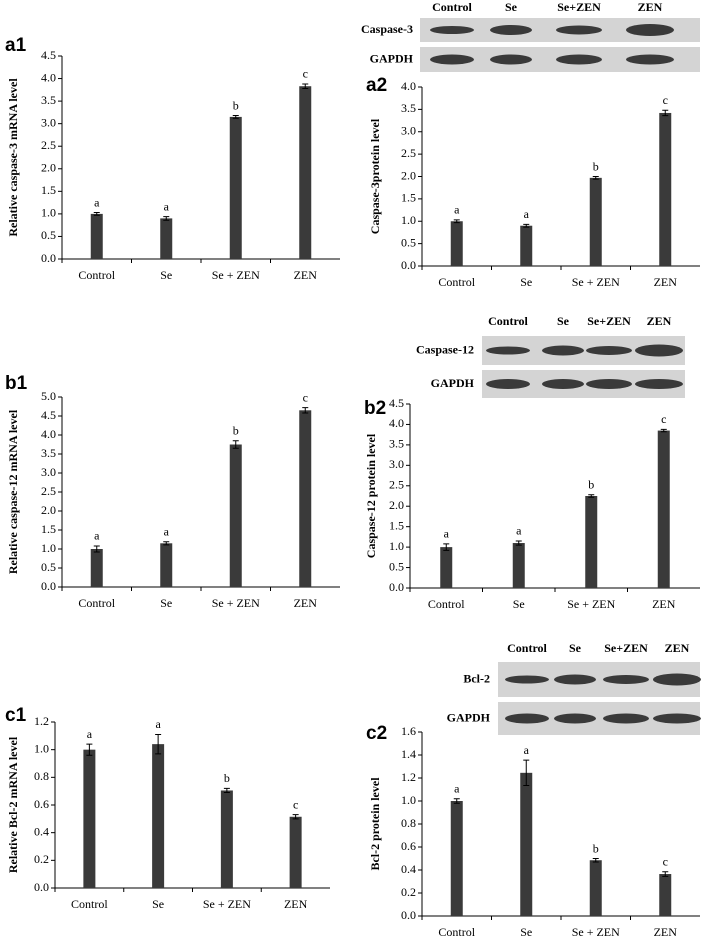  Describe the element at coordinates (376, 85) in the screenshot. I see `panel-label: a2` at that location.